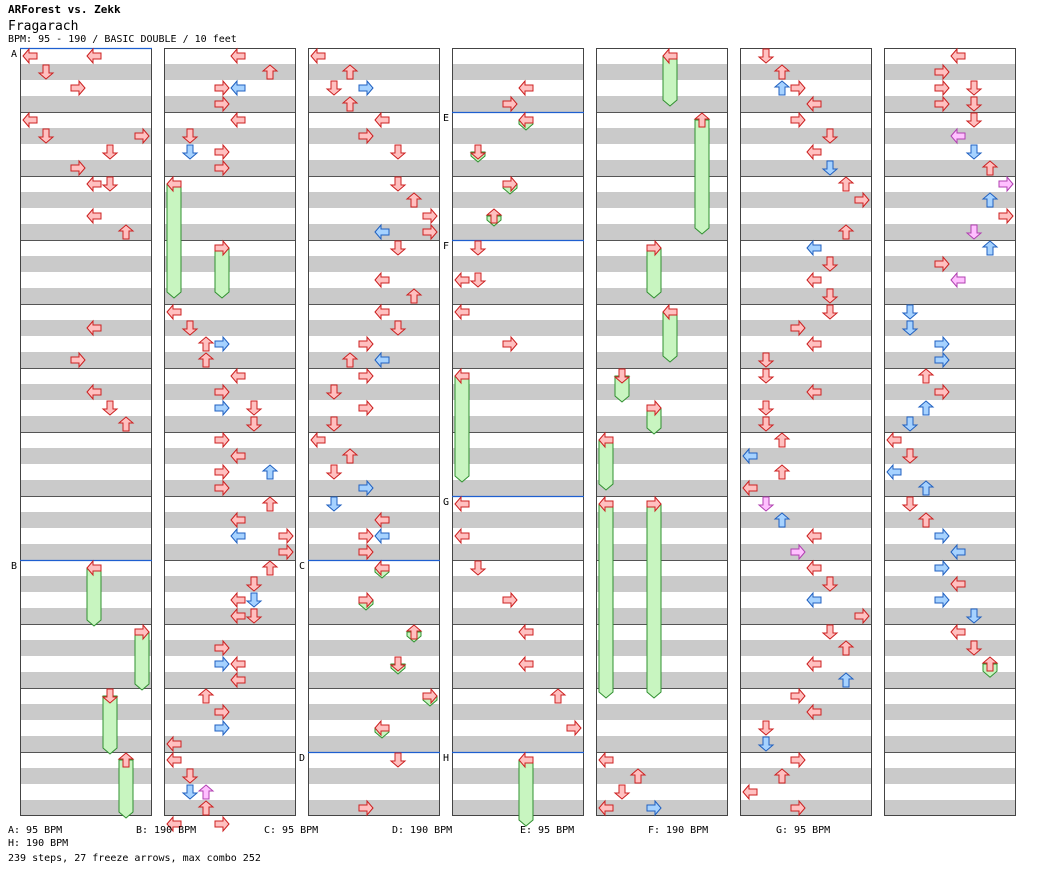 This screenshot has height=888, width=1040. Describe the element at coordinates (547, 830) in the screenshot. I see `bpm-legend-item: E: 95 BPM` at that location.